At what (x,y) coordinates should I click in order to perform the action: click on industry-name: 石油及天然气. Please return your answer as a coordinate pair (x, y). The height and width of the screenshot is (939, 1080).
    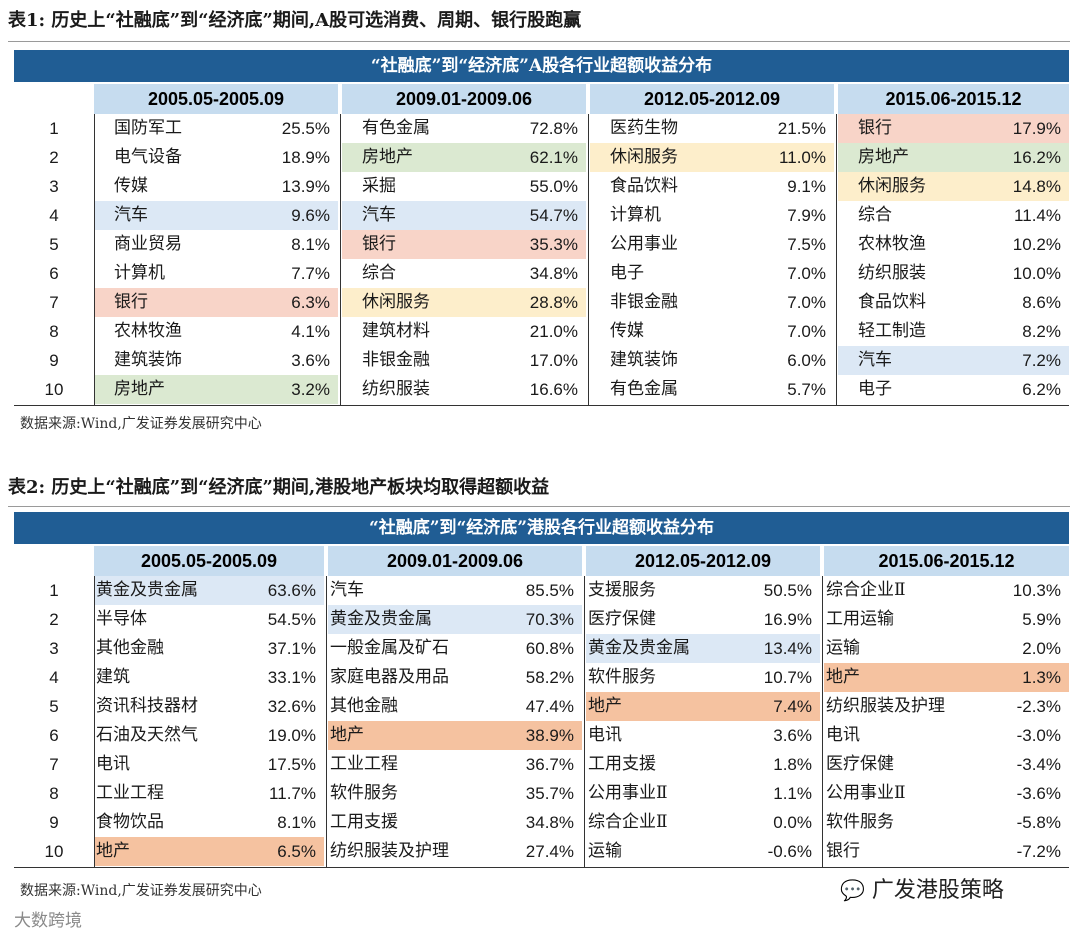
    Looking at the image, I should click on (147, 735).